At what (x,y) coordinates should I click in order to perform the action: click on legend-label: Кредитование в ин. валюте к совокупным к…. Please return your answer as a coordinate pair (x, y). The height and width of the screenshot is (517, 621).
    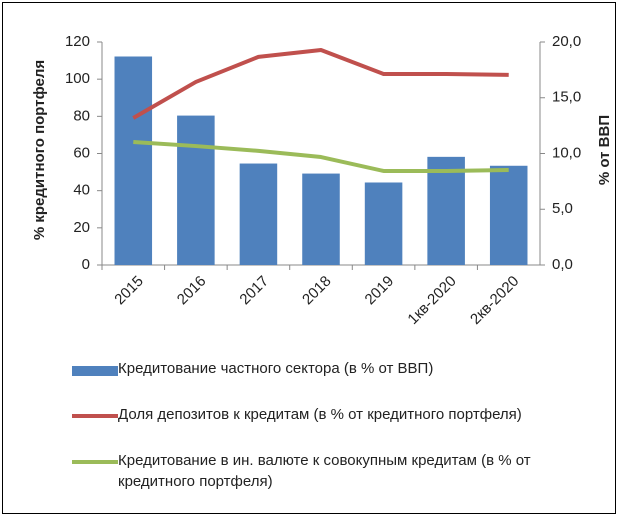
    Looking at the image, I should click on (324, 471).